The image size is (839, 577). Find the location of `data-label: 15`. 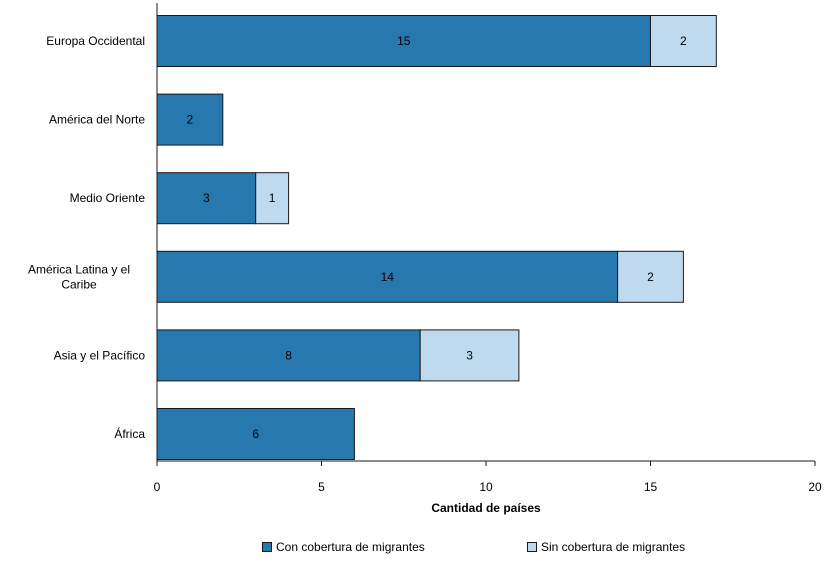

data-label: 15 is located at coordinates (404, 41).